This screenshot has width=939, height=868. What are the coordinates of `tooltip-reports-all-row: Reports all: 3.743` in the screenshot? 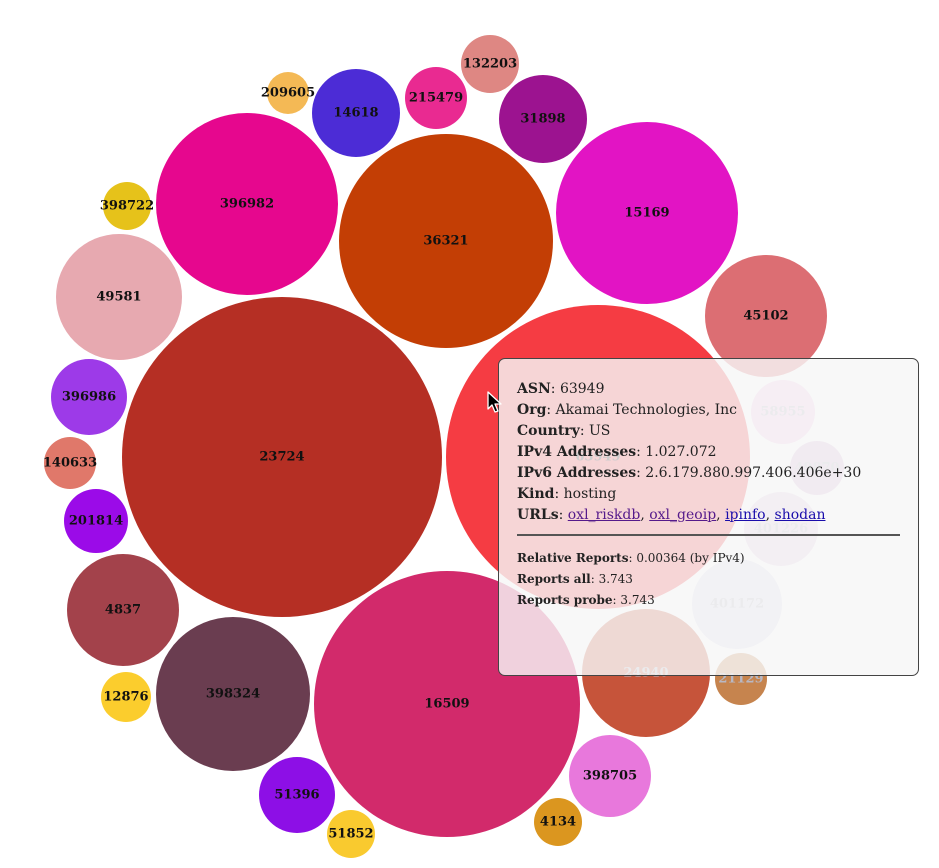 It's located at (575, 579).